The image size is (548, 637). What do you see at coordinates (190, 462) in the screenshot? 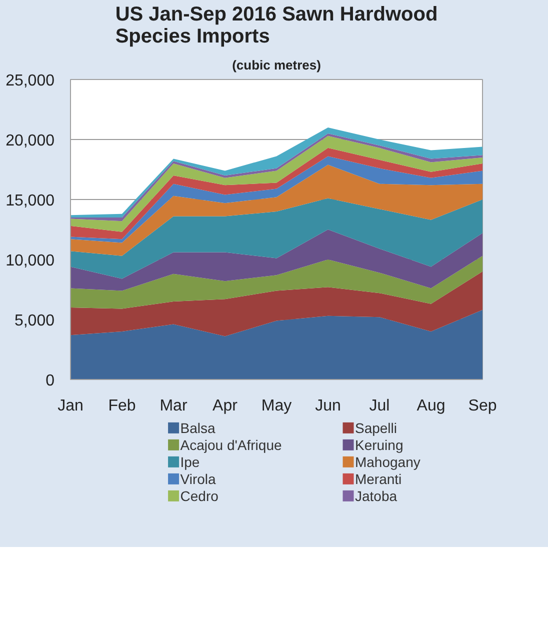
I see `legend-label: Ipe` at bounding box center [190, 462].